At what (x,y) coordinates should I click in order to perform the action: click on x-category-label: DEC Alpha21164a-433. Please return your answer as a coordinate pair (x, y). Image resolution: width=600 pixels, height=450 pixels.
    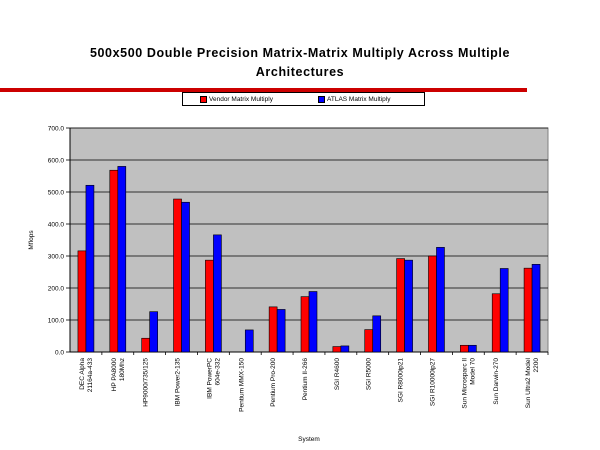
    Looking at the image, I should click on (86, 375).